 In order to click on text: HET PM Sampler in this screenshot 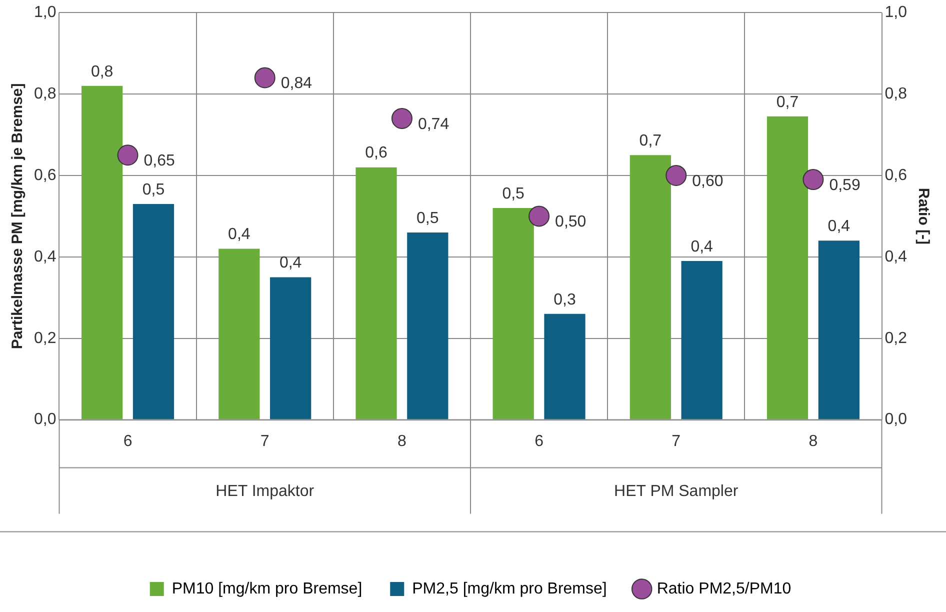, I will do `click(676, 491)`.